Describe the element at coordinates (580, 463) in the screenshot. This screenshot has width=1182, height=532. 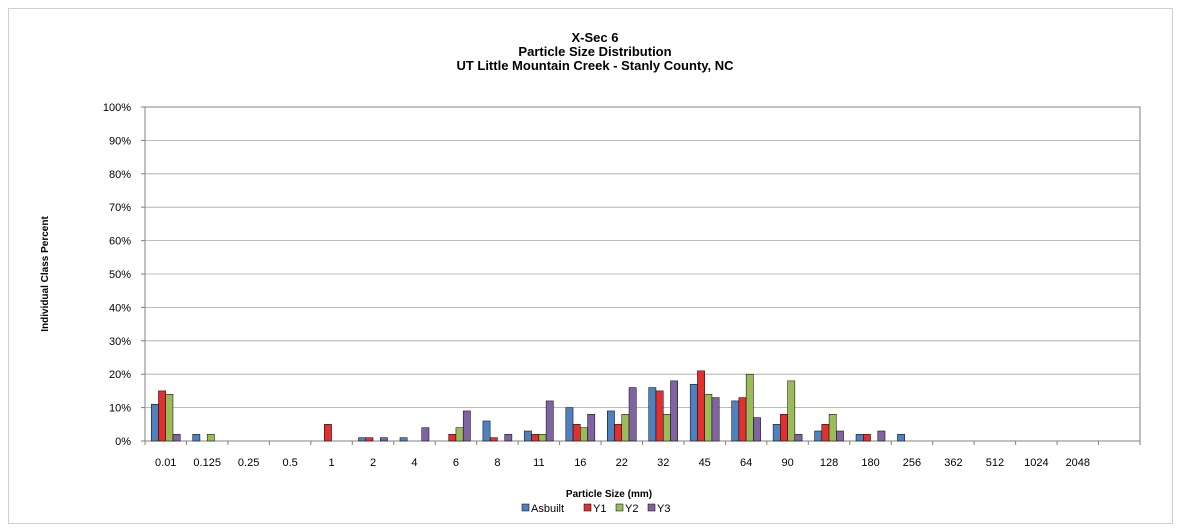
I see `x-tick-label: 16` at that location.